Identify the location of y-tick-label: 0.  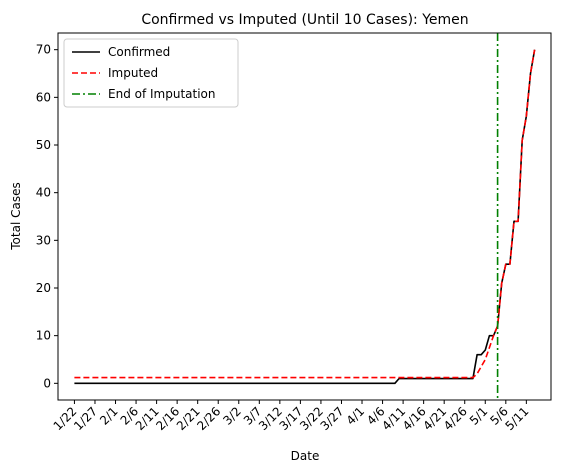
(47, 383).